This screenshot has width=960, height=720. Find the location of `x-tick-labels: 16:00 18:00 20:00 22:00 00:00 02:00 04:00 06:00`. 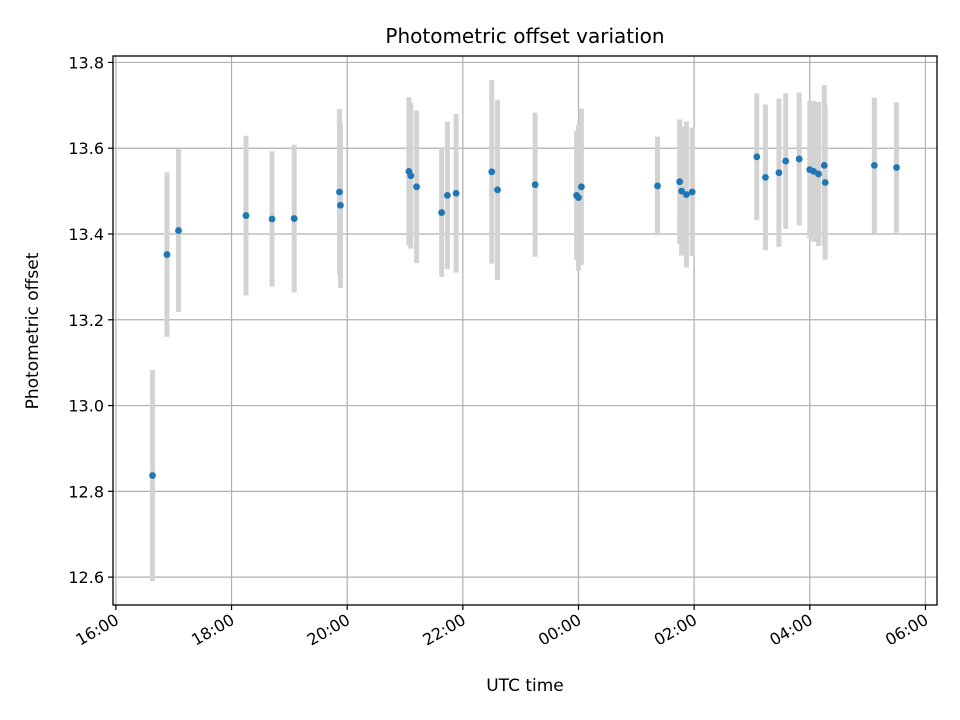

x-tick-labels: 16:00 18:00 20:00 22:00 00:00 02:00 04:00 06:00 is located at coordinates (501, 630).